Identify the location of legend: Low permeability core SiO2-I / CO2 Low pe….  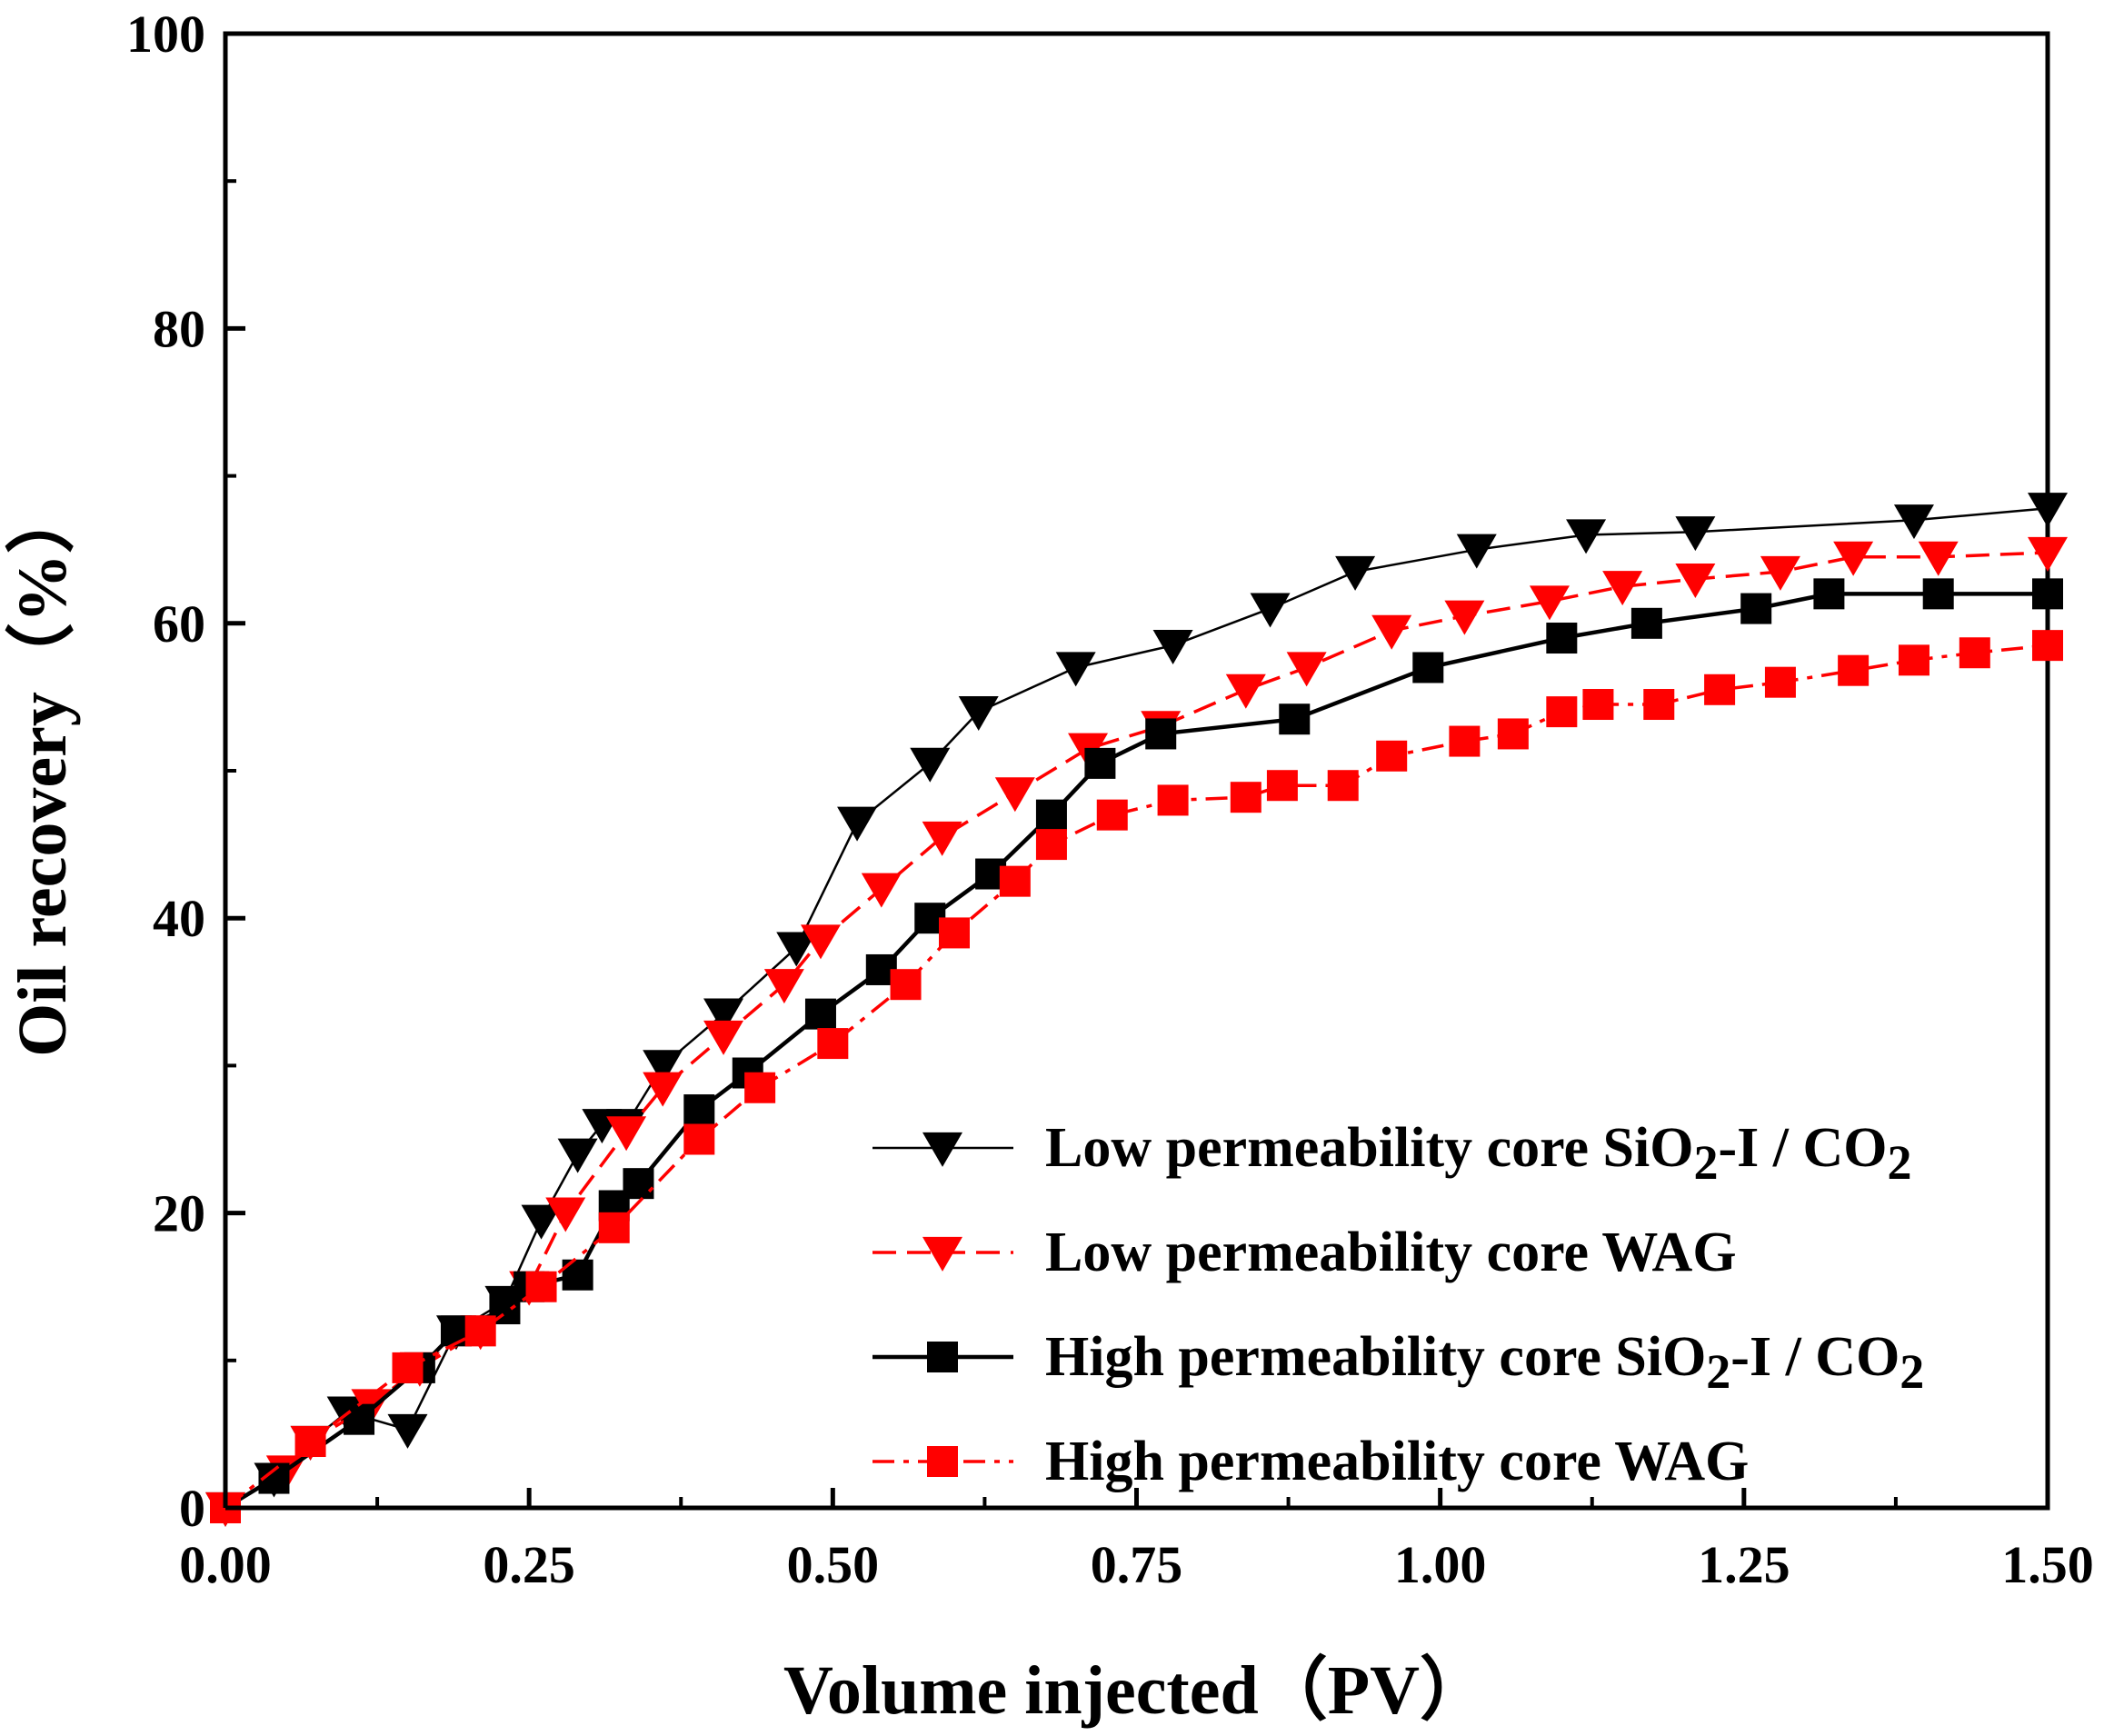
(1398, 1305).